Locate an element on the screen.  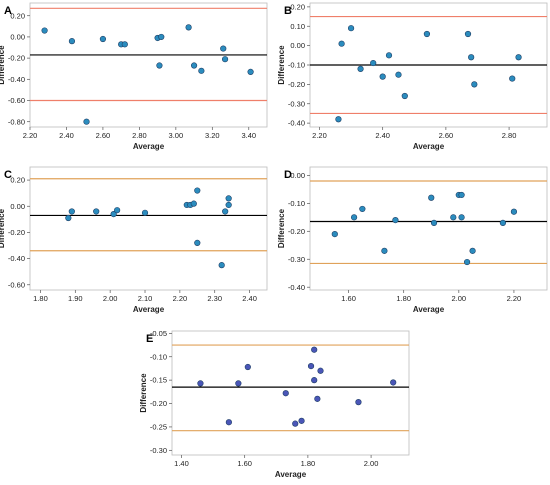
y-tick-label-c: 0.20 is located at coordinates (17, 180).